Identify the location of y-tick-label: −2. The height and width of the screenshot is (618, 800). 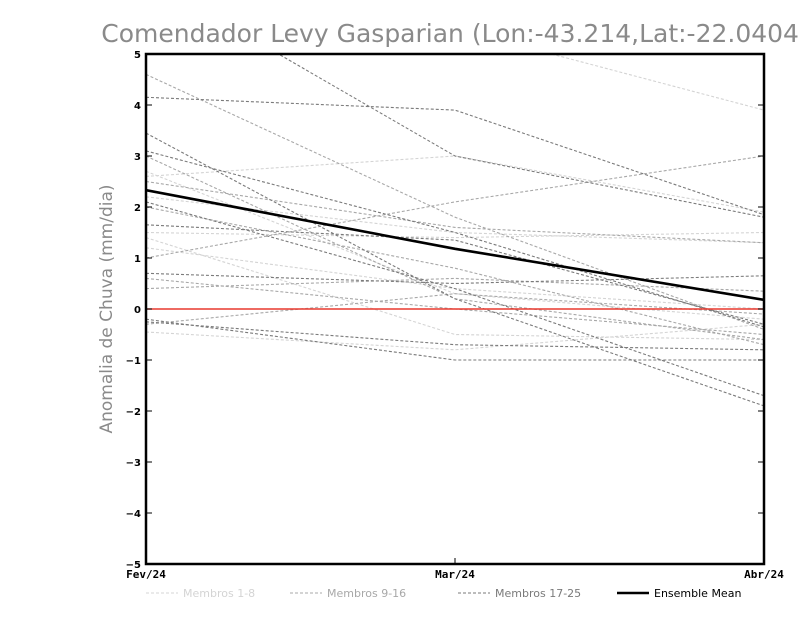
(133, 412).